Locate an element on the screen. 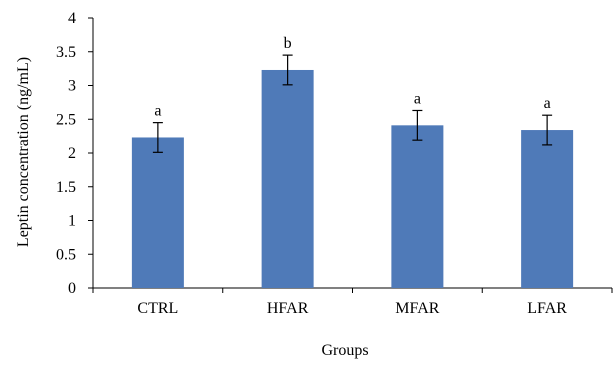 The image size is (615, 367). x-tick-label: LFAR is located at coordinates (547, 308).